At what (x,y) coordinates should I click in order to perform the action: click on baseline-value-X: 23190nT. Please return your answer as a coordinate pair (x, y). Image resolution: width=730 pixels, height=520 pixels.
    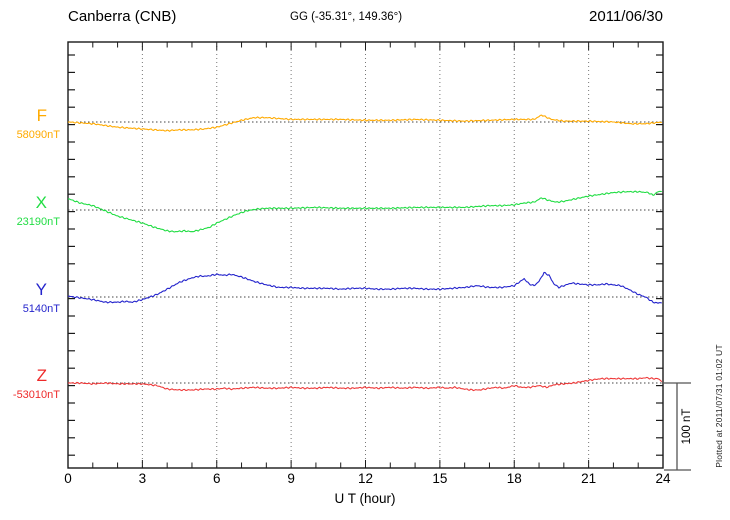
    Looking at the image, I should click on (38, 222).